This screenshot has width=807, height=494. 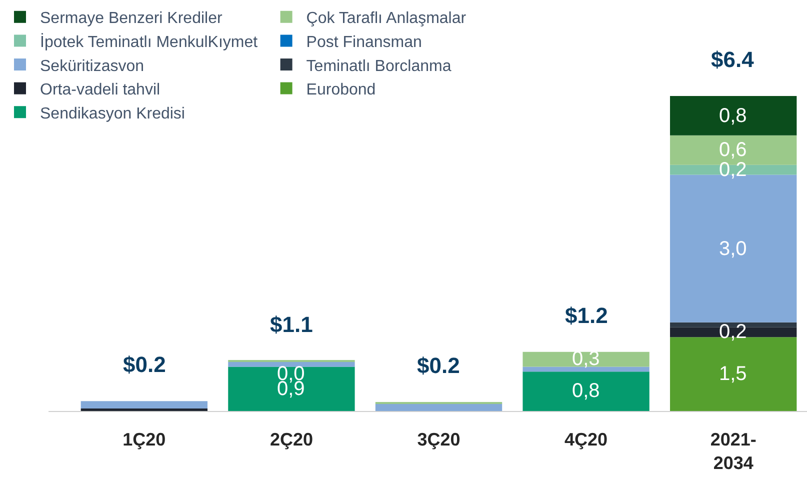 What do you see at coordinates (733, 150) in the screenshot?
I see `data-label: 0,6` at bounding box center [733, 150].